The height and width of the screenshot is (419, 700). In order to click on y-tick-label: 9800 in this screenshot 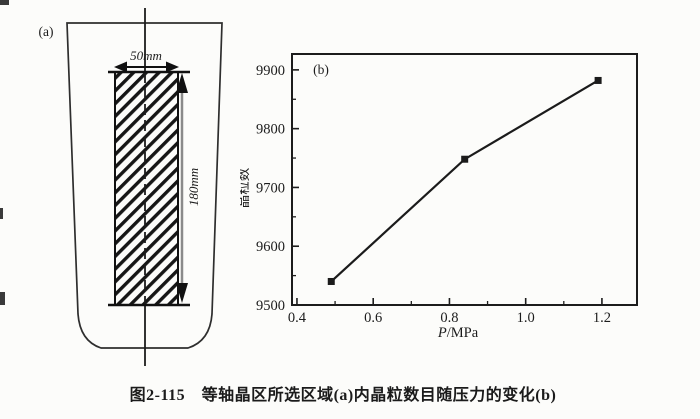, I will do `click(270, 130)`.